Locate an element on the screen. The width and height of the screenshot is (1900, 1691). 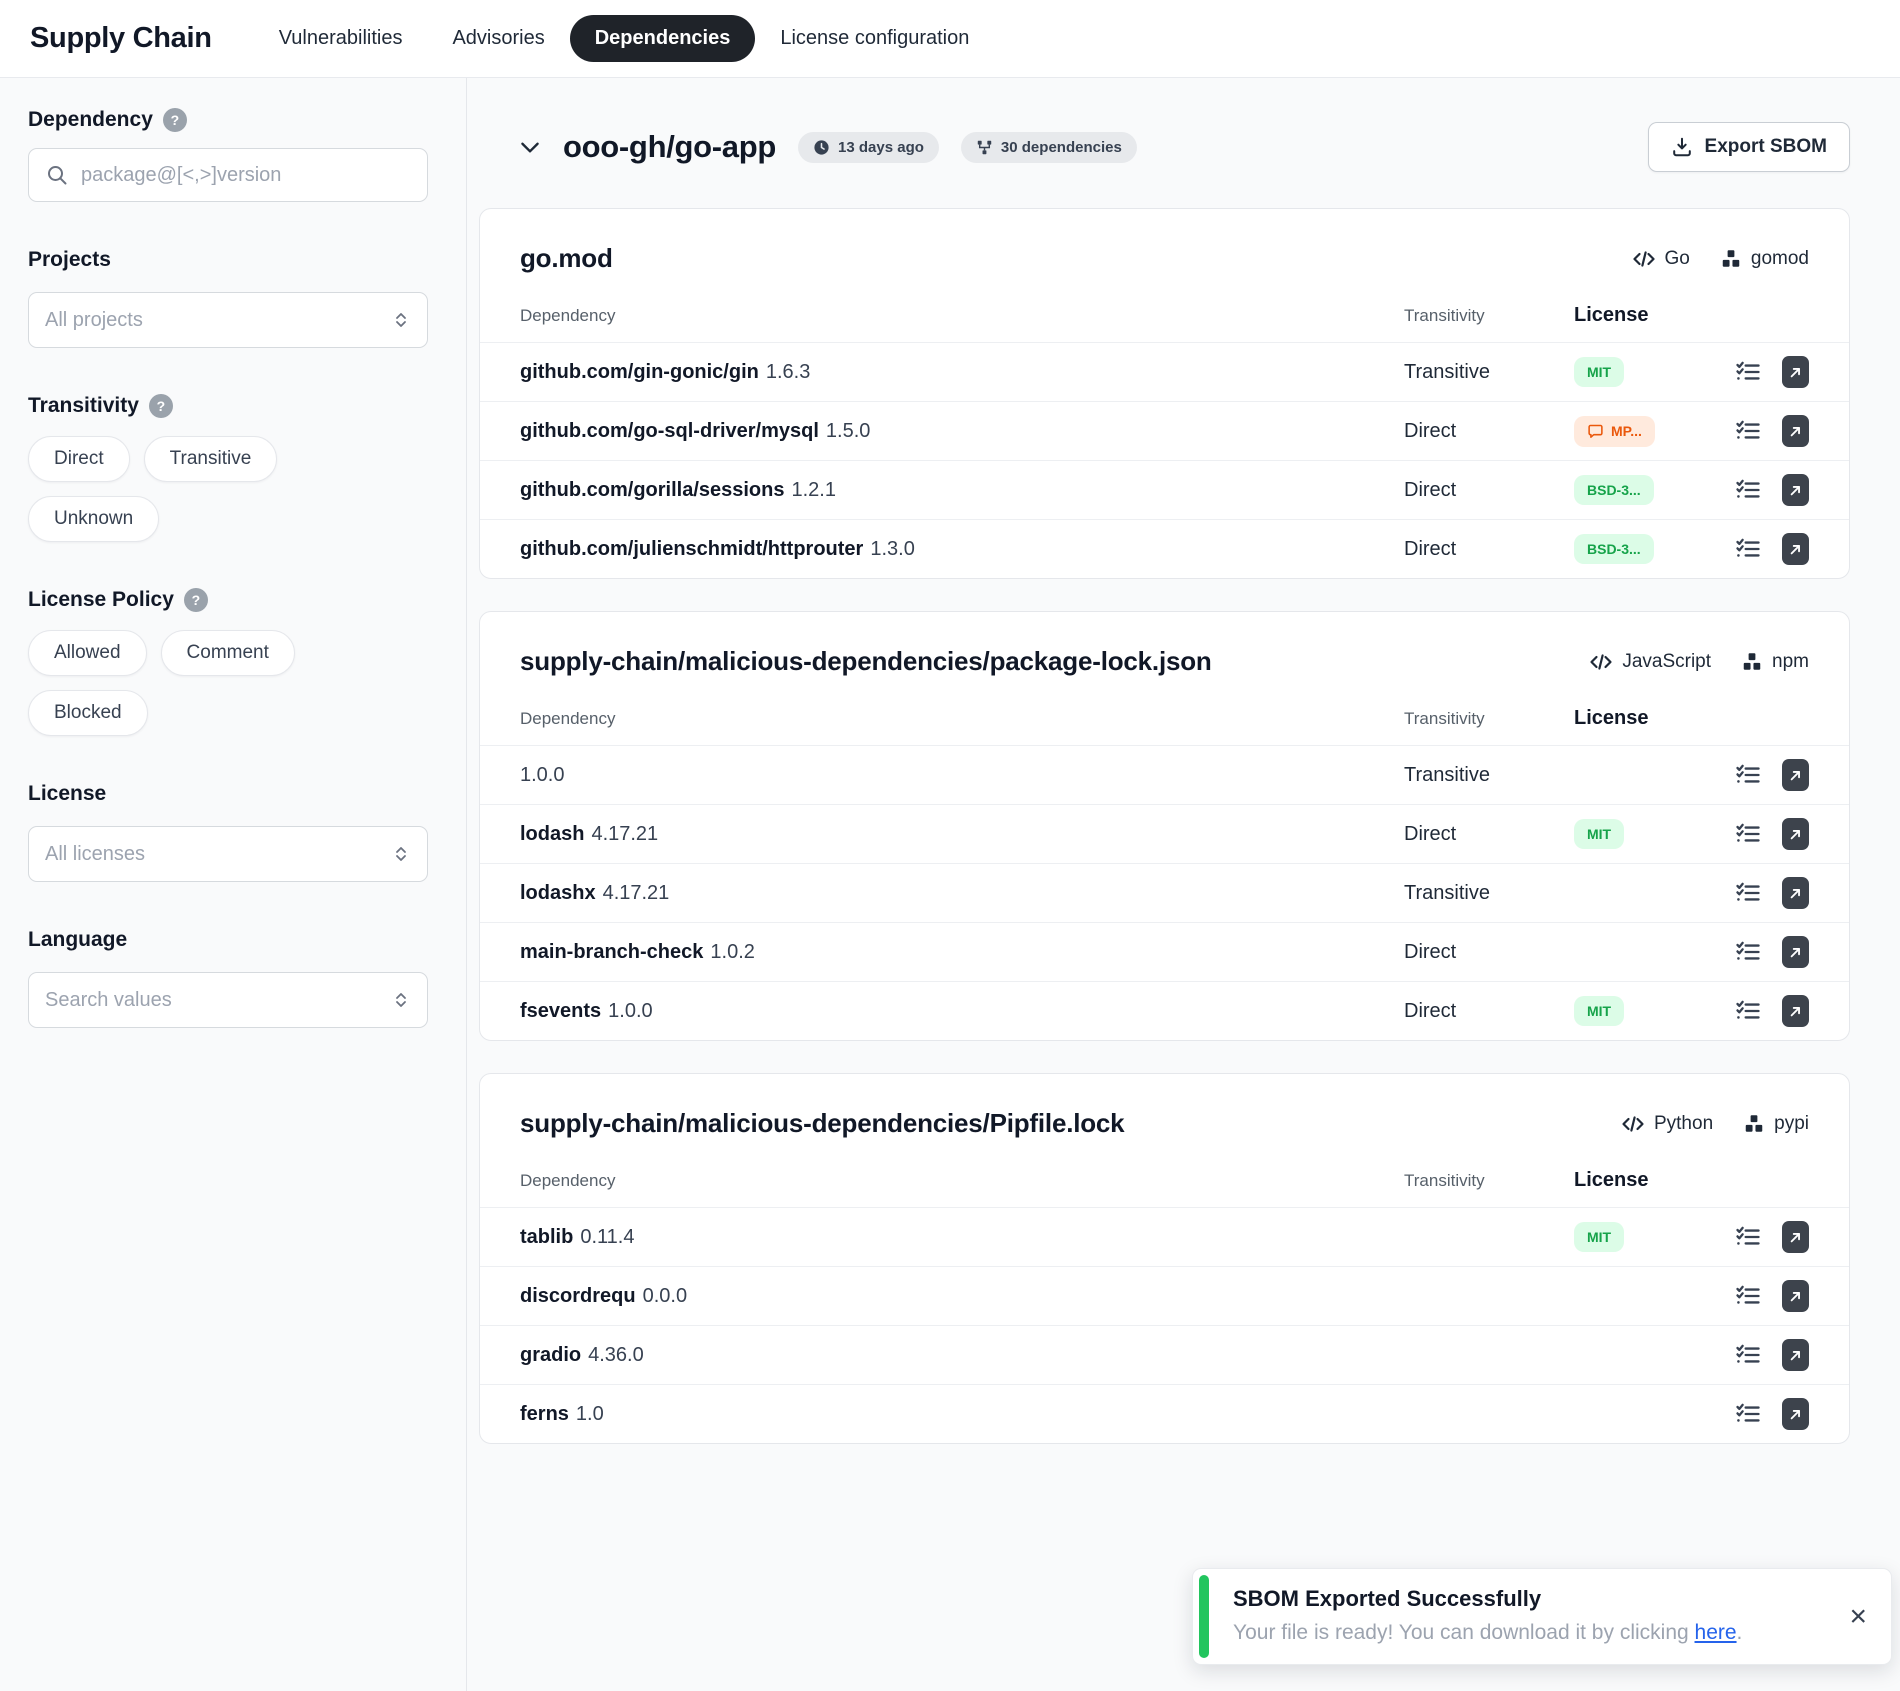
language-label-text: Language is located at coordinates (78, 939).